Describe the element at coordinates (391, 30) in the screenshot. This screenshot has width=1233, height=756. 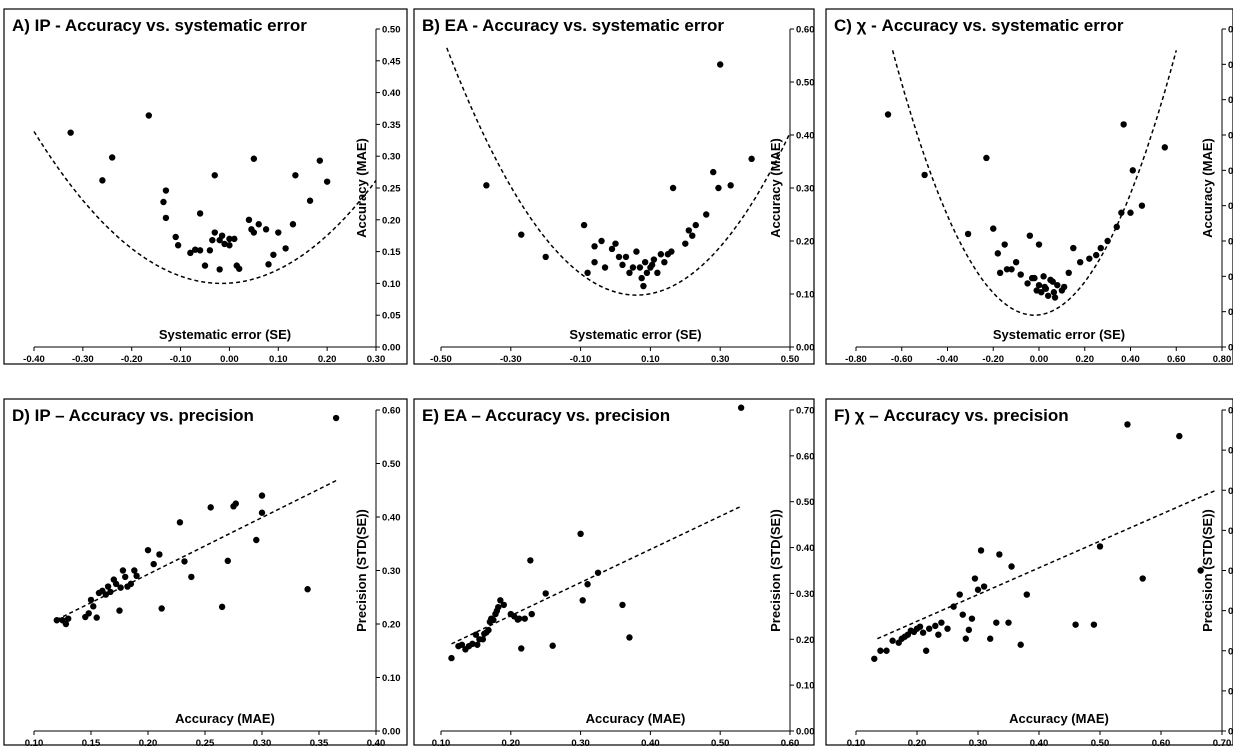
I see `panel-a-y-tick-label: 0.50` at that location.